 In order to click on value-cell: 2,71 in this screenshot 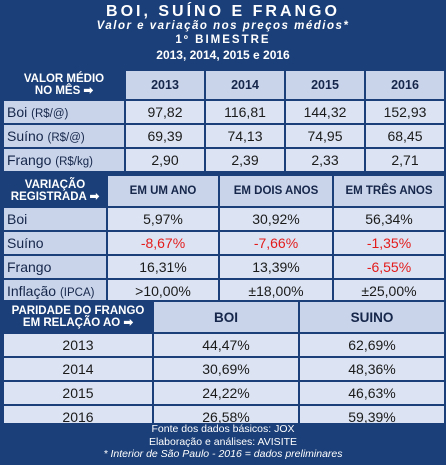, I will do `click(405, 160)`.